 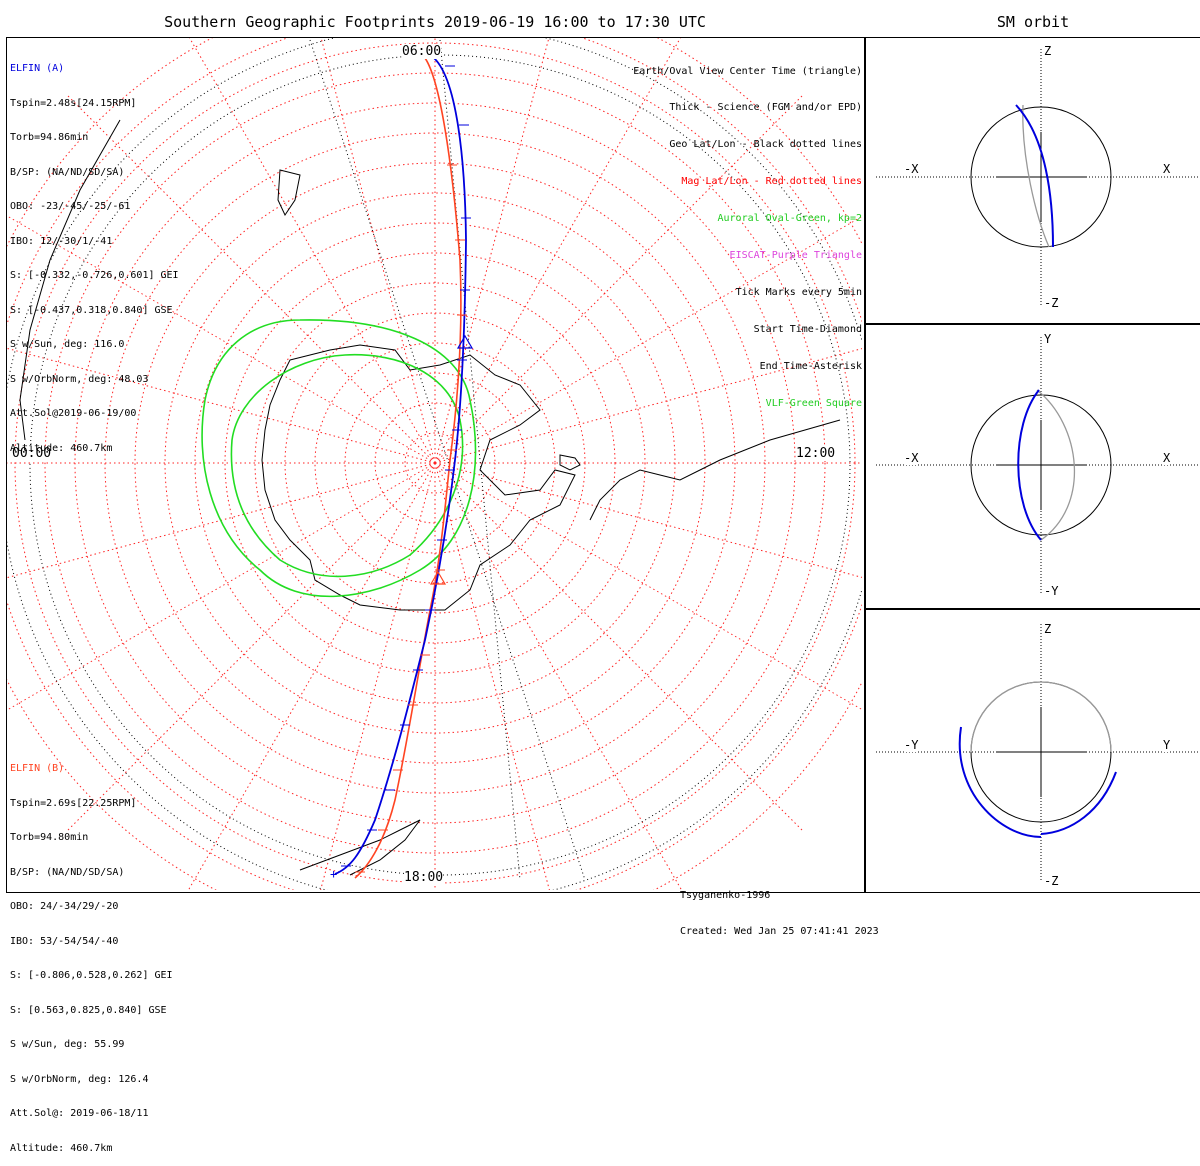 I want to click on mlt-label-left: 00:00, so click(x=32, y=453).